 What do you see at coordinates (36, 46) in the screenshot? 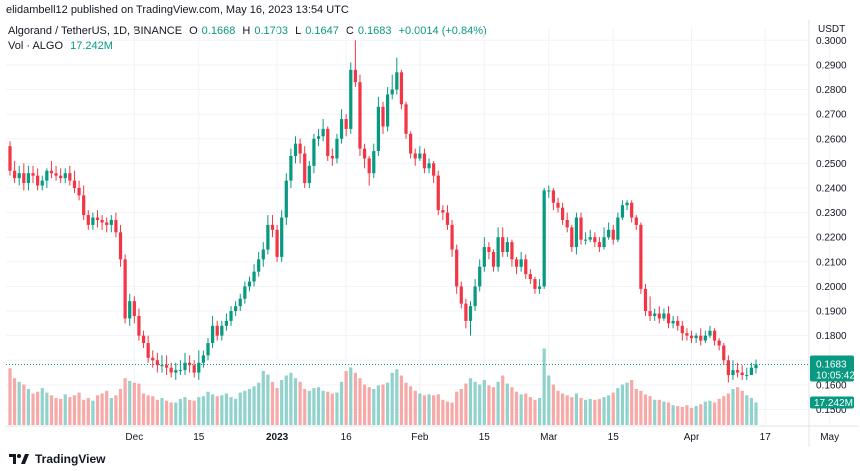
I see `volume-label: Vol · ALGO` at bounding box center [36, 46].